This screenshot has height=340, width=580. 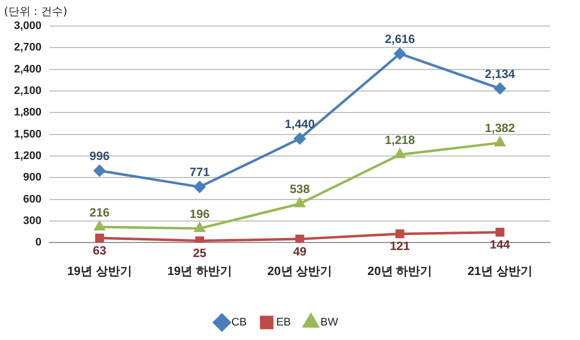 I want to click on legend-label: BW, so click(x=329, y=322).